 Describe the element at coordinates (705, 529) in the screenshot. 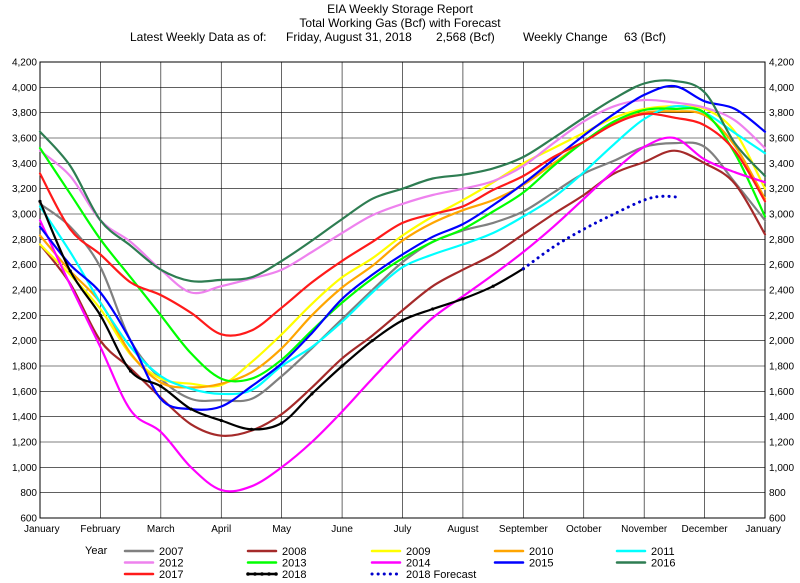

I see `x-tick-label: December` at that location.